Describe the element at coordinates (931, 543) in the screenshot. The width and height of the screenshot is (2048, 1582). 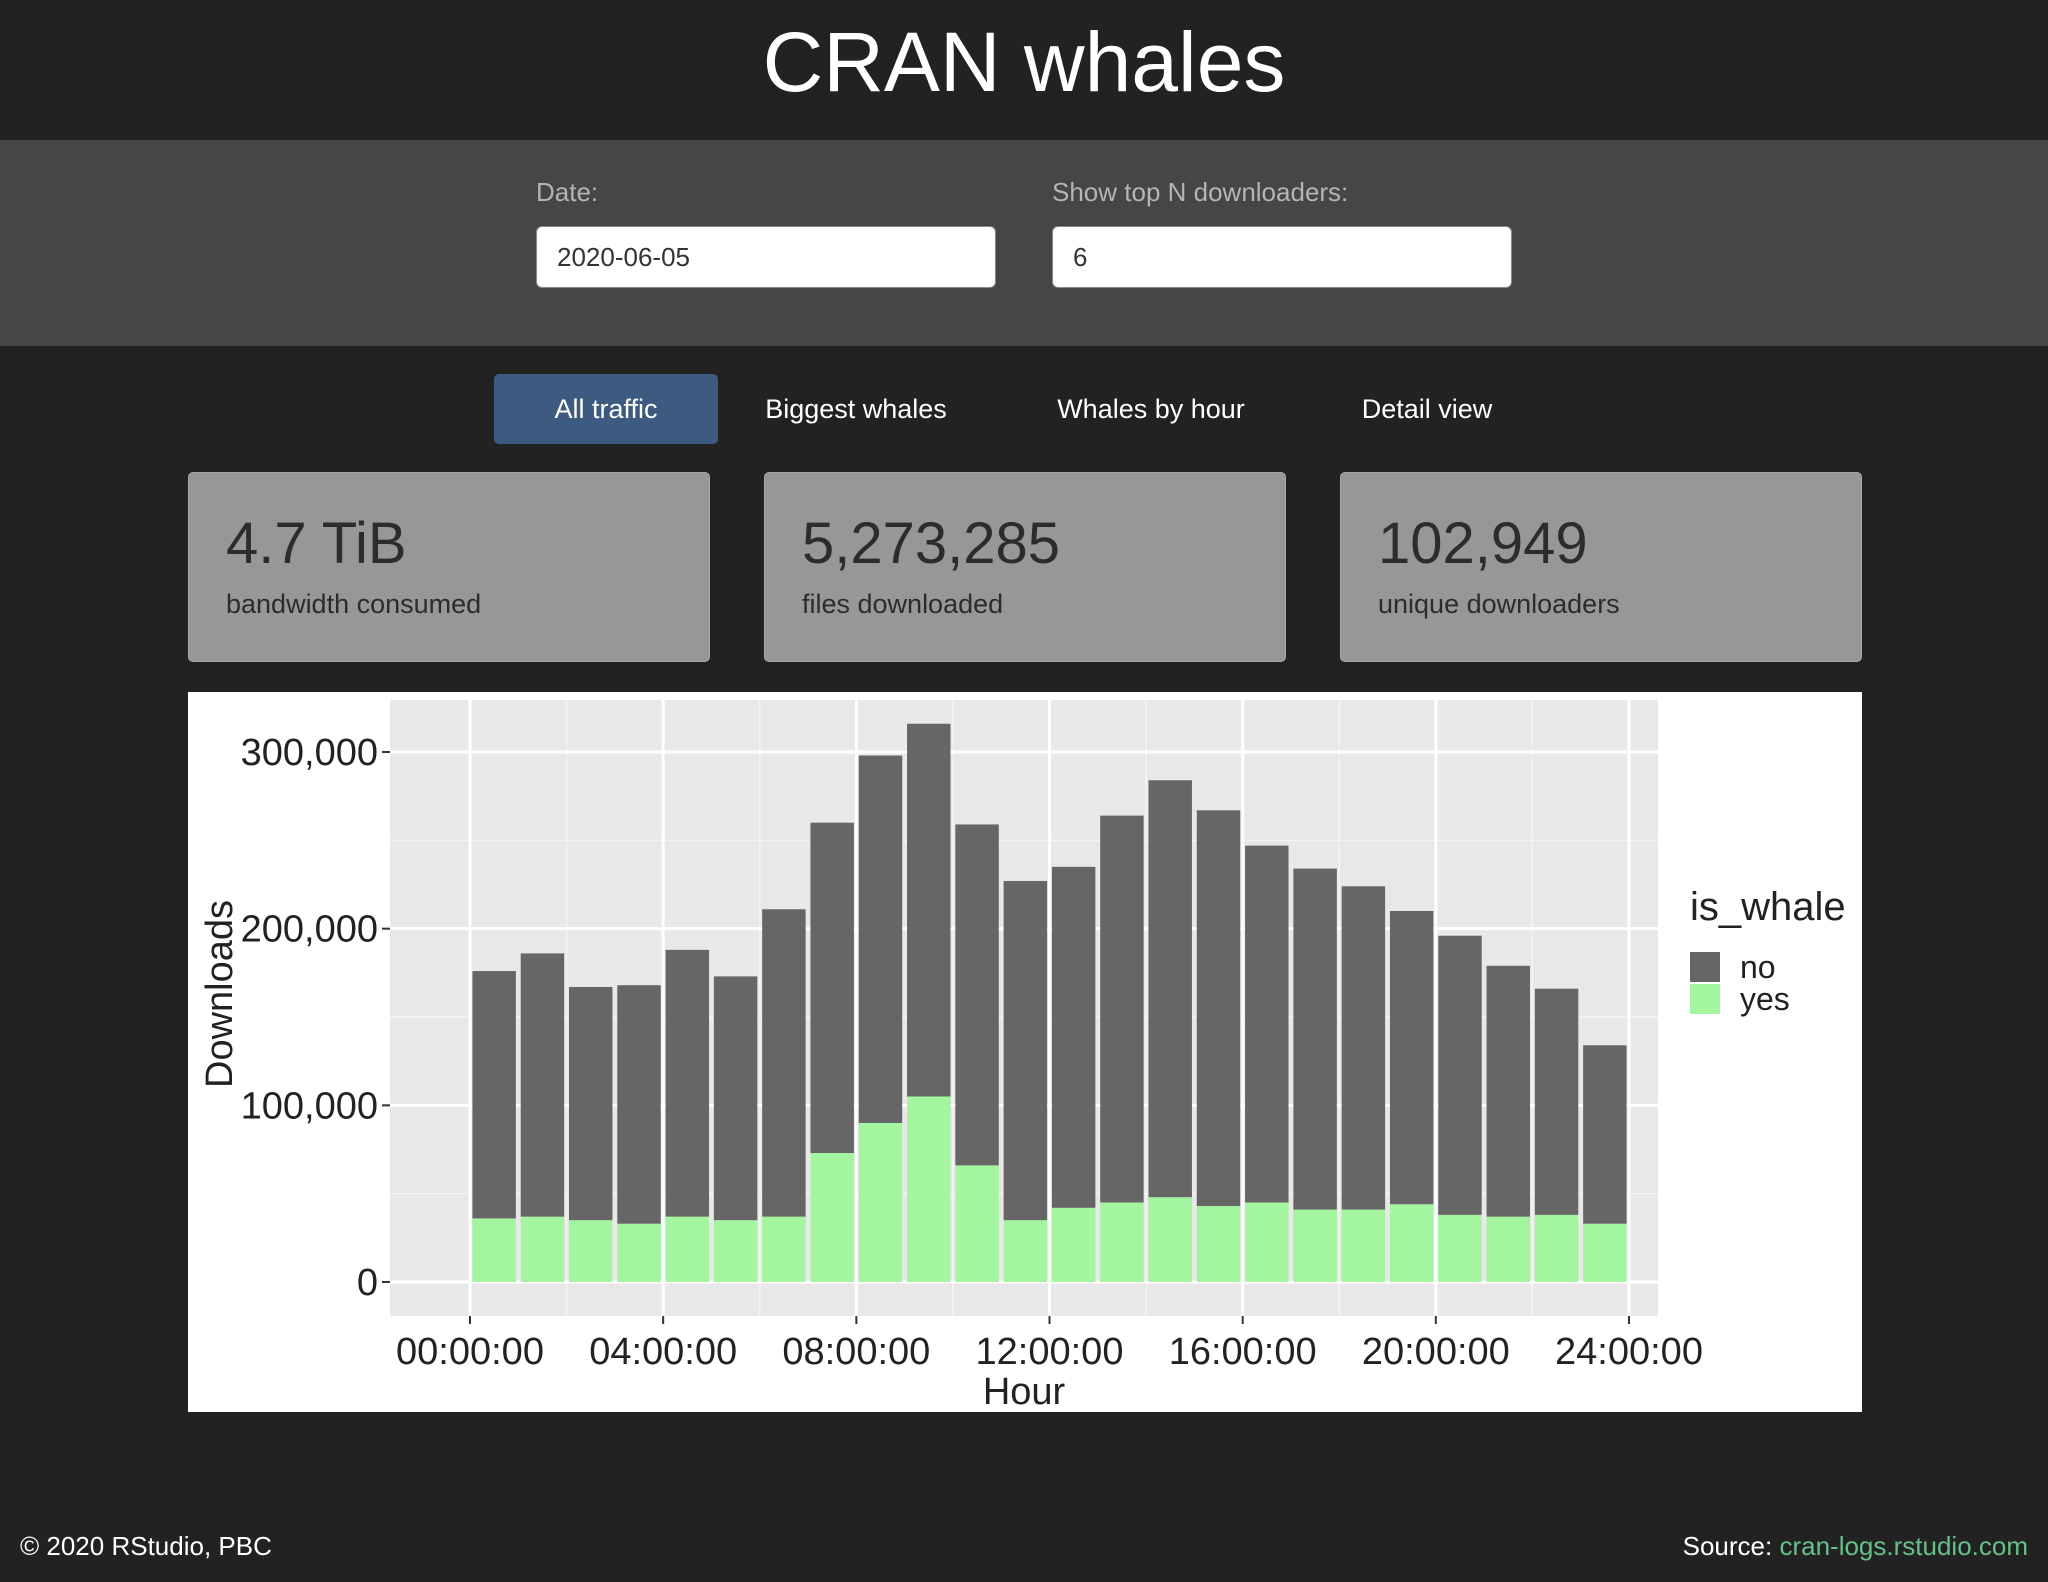
I see `stat-value: 5,273,285` at that location.